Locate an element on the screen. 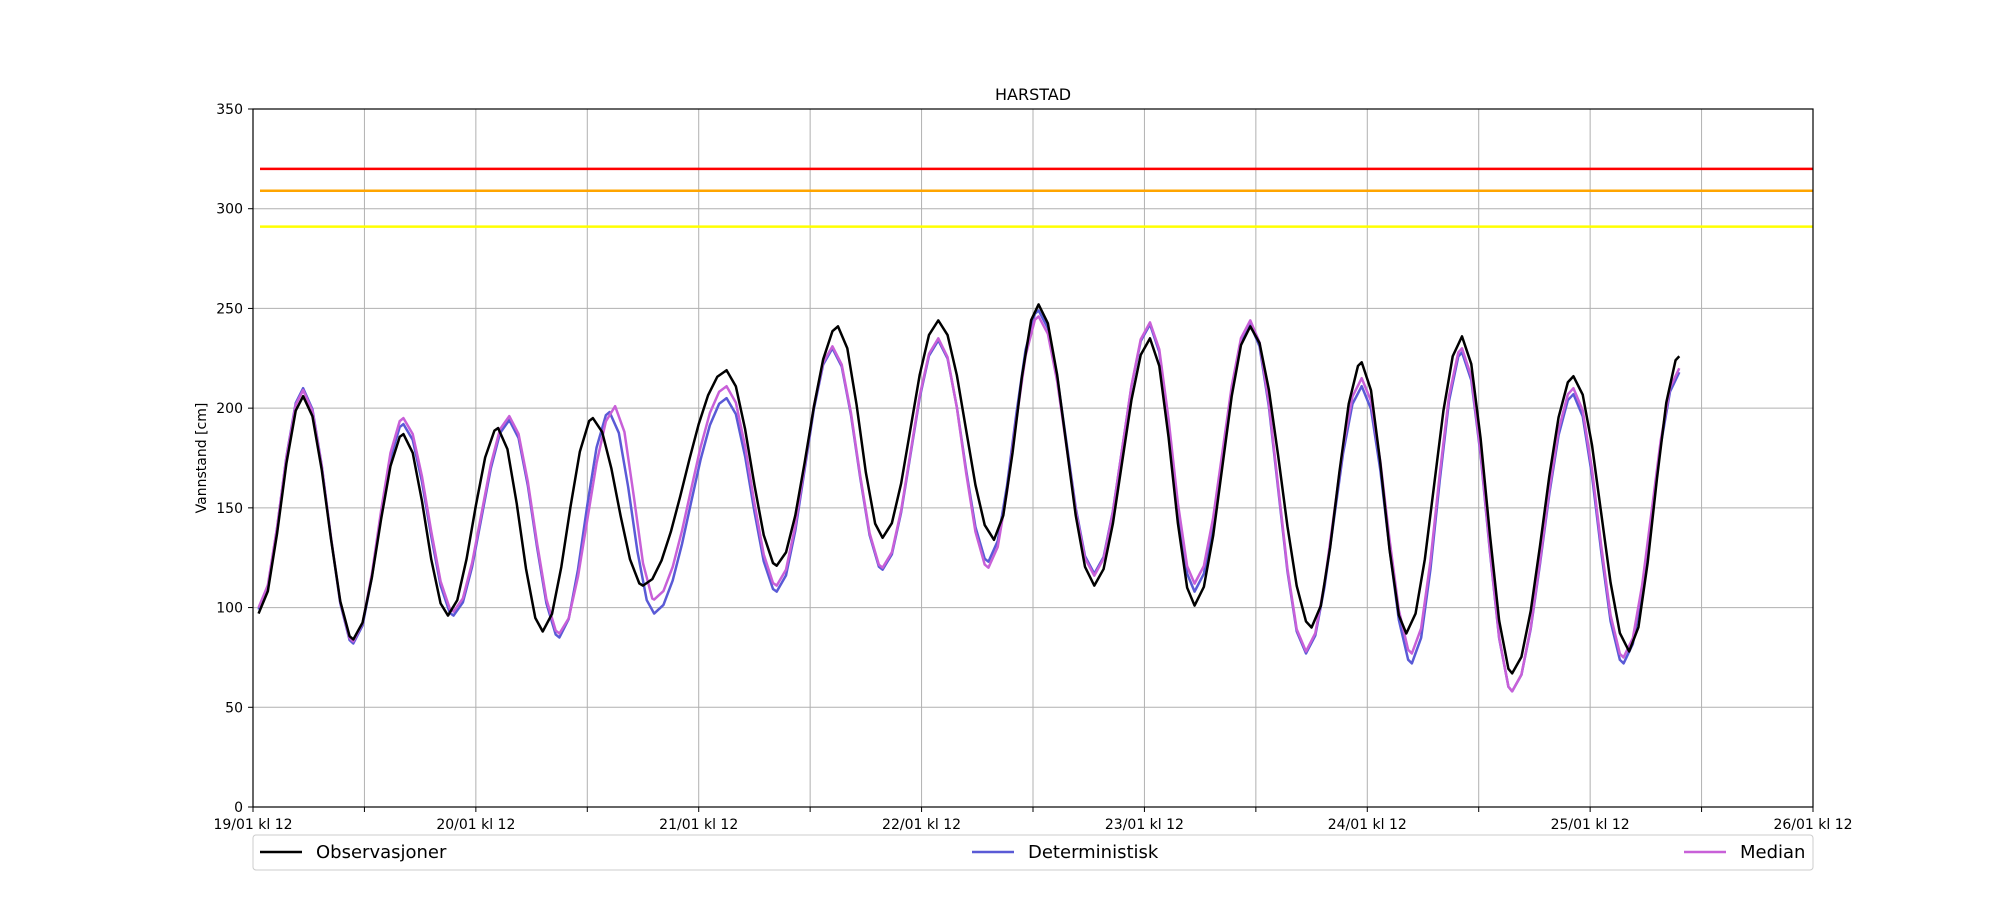 The image size is (2000, 900). y-tick-label: 250 is located at coordinates (229, 309).